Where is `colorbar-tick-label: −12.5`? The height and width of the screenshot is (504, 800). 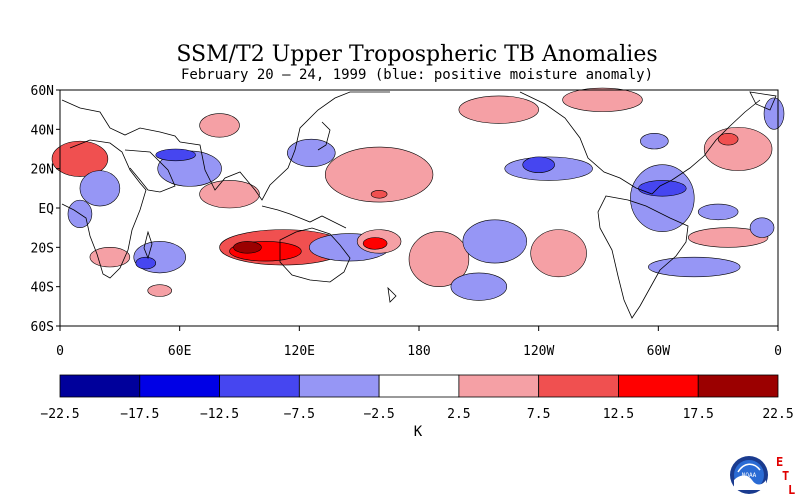 colorbar-tick-label: −12.5 is located at coordinates (219, 414).